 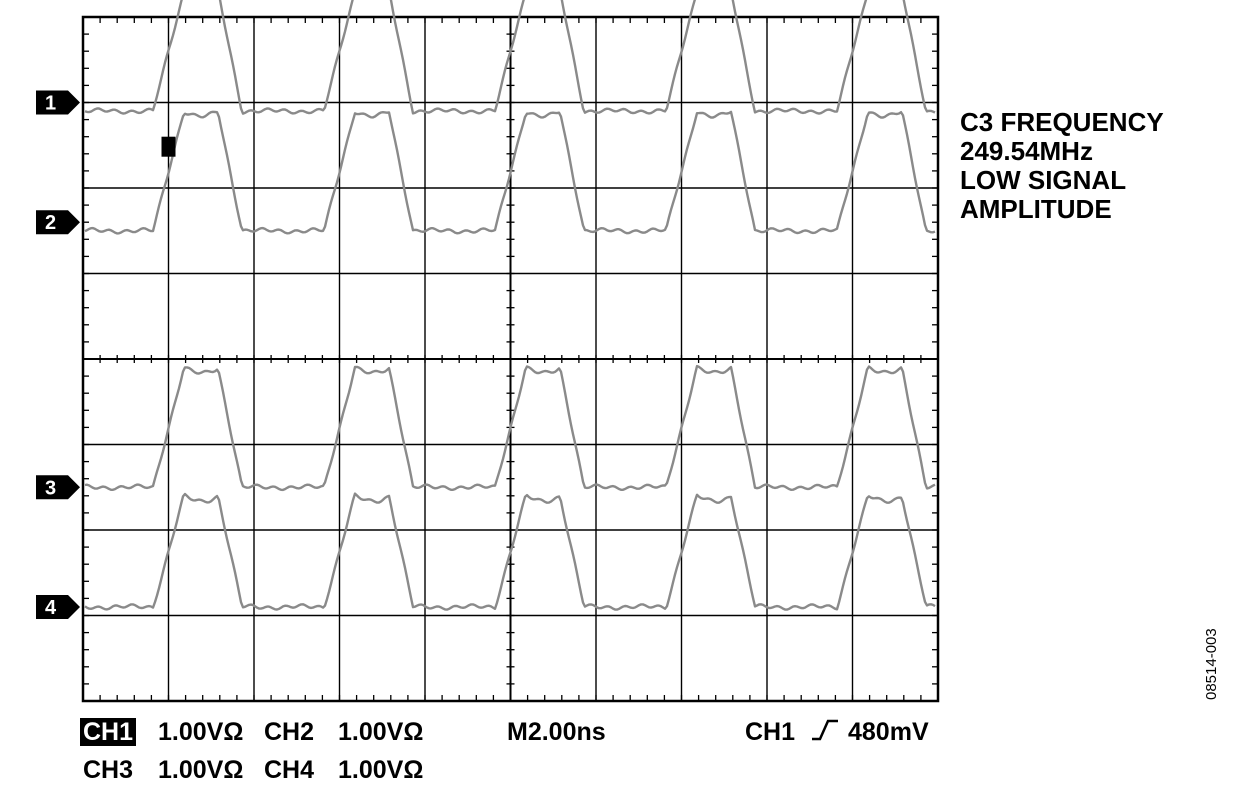 I want to click on trace-ch2, so click(x=510, y=172).